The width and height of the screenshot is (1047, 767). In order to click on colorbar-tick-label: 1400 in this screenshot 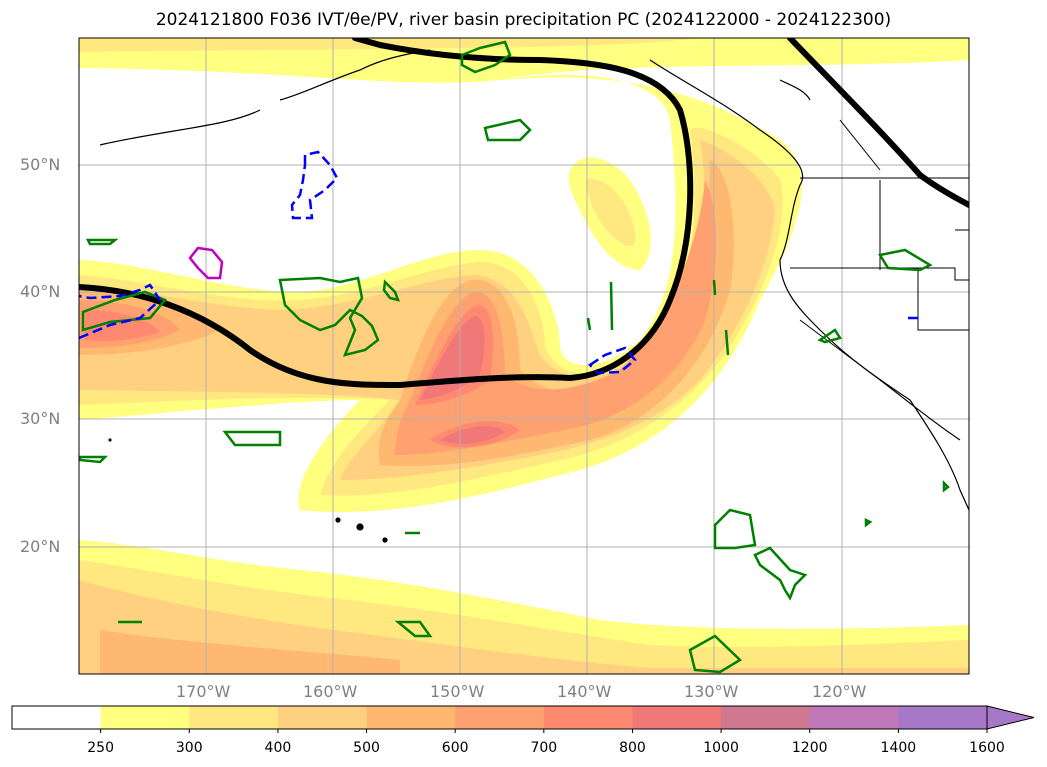, I will do `click(898, 748)`.